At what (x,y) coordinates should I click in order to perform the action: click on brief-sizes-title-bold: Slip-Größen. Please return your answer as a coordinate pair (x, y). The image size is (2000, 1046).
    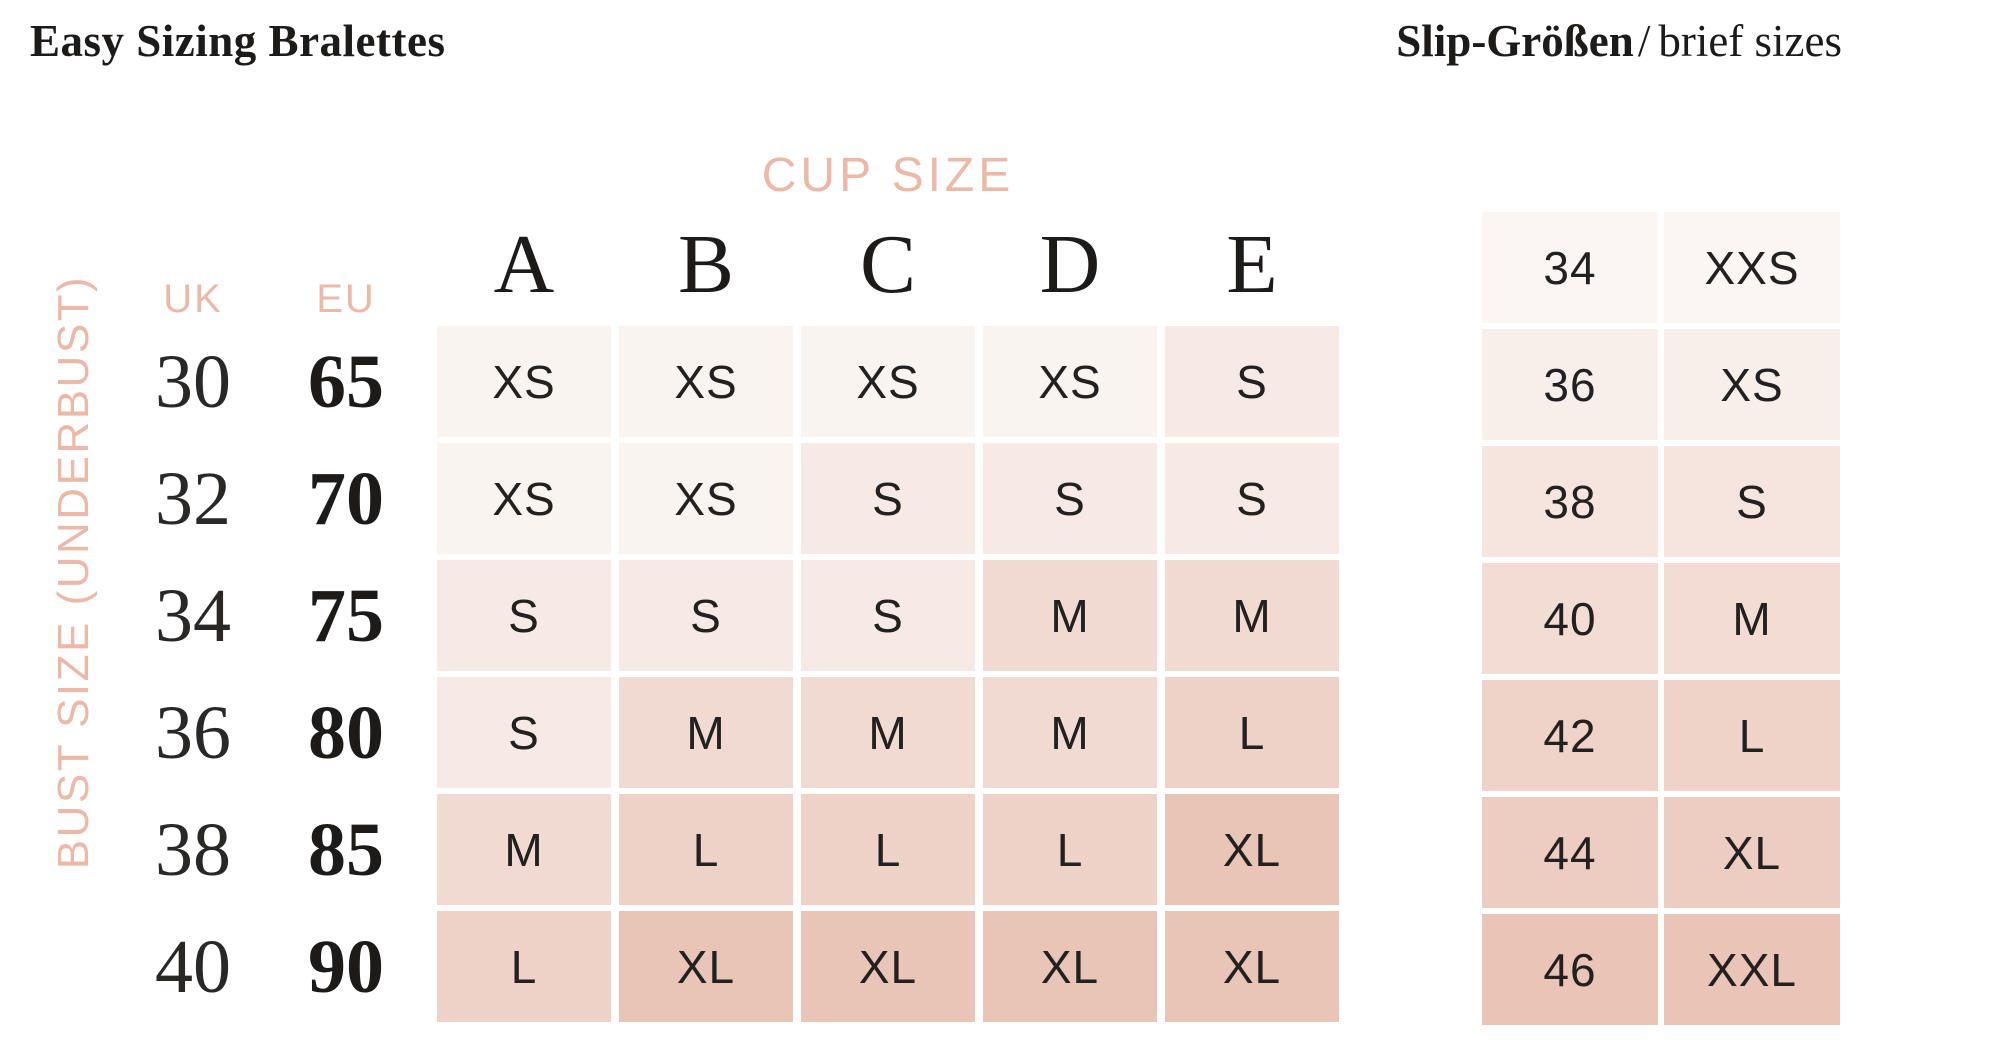
    Looking at the image, I should click on (1515, 41).